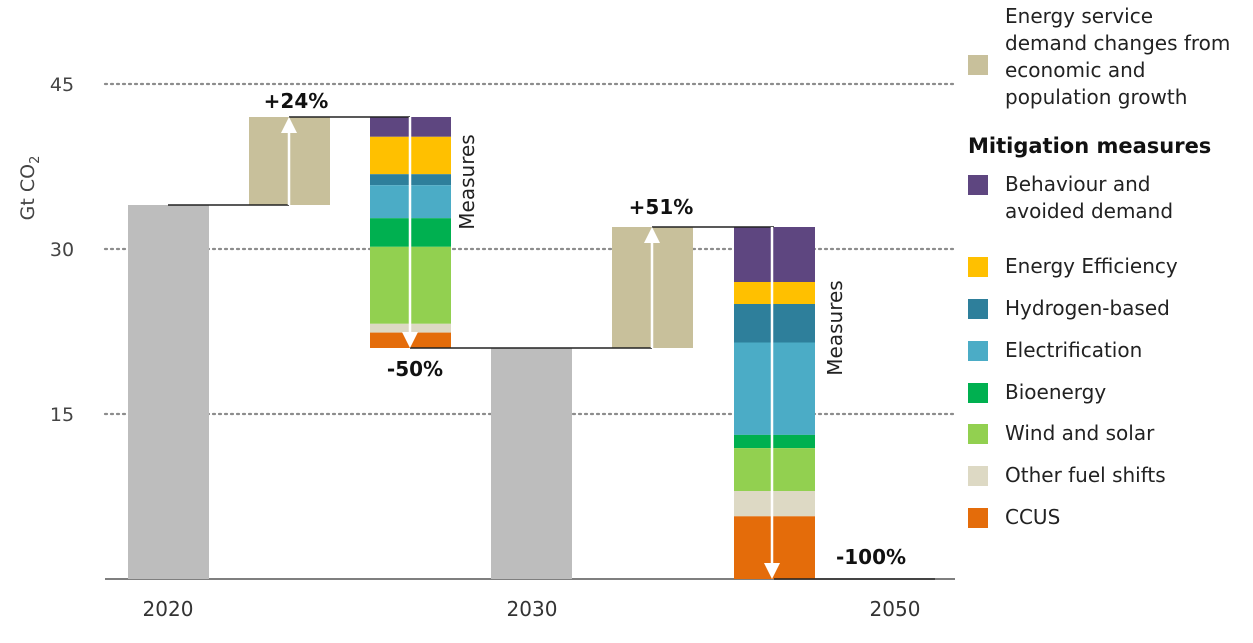  I want to click on x-category-label: 2020, so click(168, 609).